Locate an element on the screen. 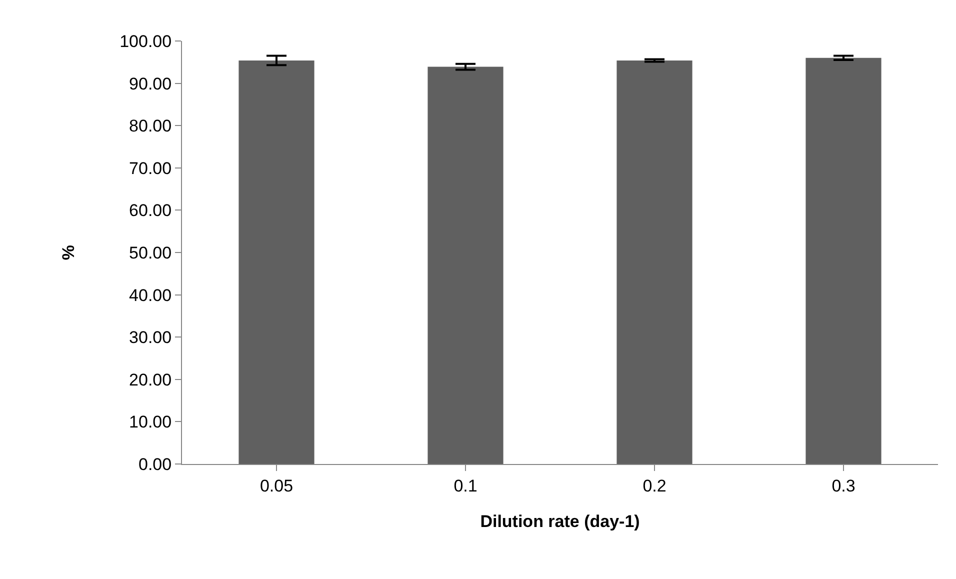 This screenshot has width=956, height=579. x-tick-label: 0.2 is located at coordinates (654, 486).